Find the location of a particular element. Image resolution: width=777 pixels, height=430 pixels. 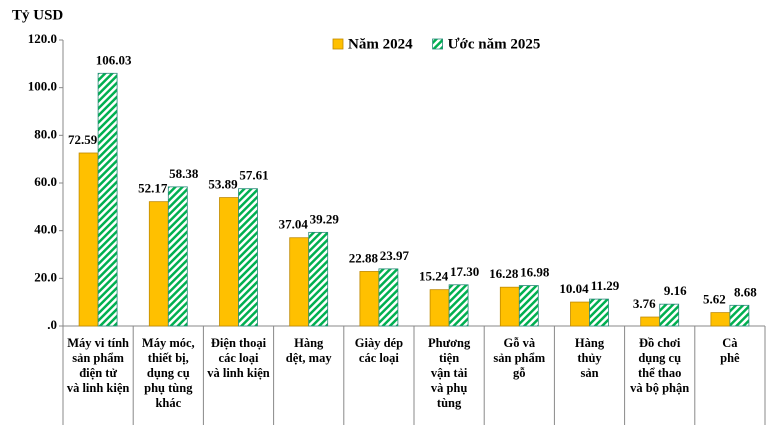

value-label: 39.29 is located at coordinates (325, 218).